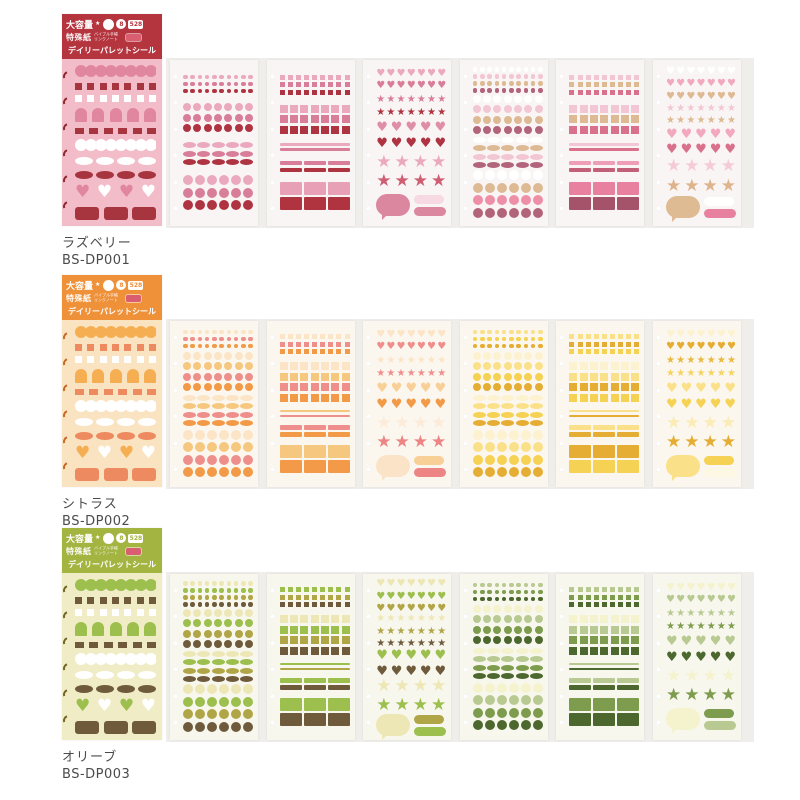 The image size is (800, 800). What do you see at coordinates (105, 548) in the screenshot?
I see `paper-sub-line1: バイブル手帳` at bounding box center [105, 548].